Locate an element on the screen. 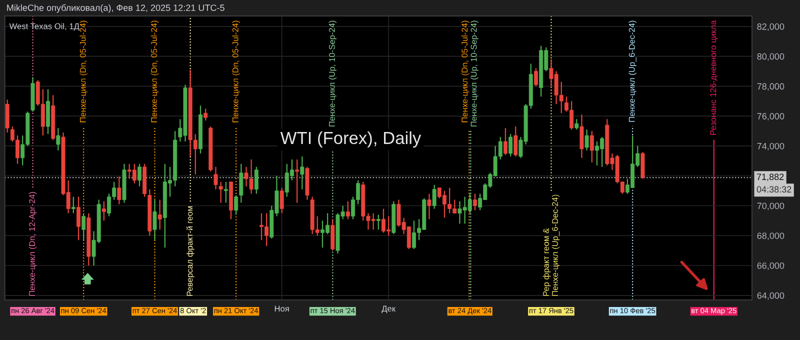 This screenshot has height=340, width=800. ref-line-label: Пенхе-цикл (Dn, 12-Apr-24) is located at coordinates (32, 244).